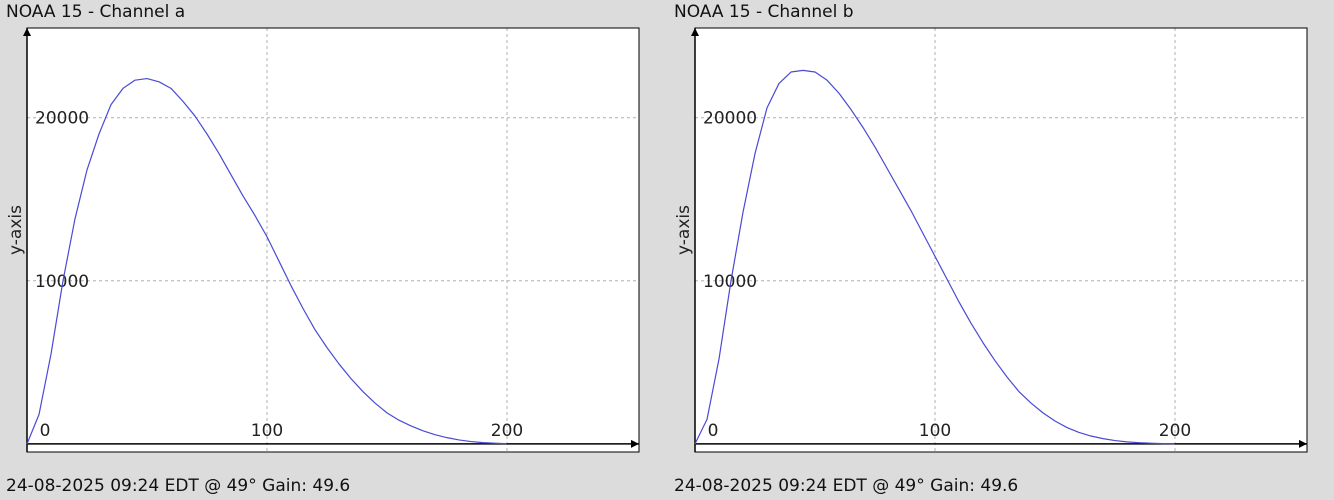 The width and height of the screenshot is (1334, 500). Describe the element at coordinates (764, 12) in the screenshot. I see `chart-title: NOAA 15 - Channel b` at that location.